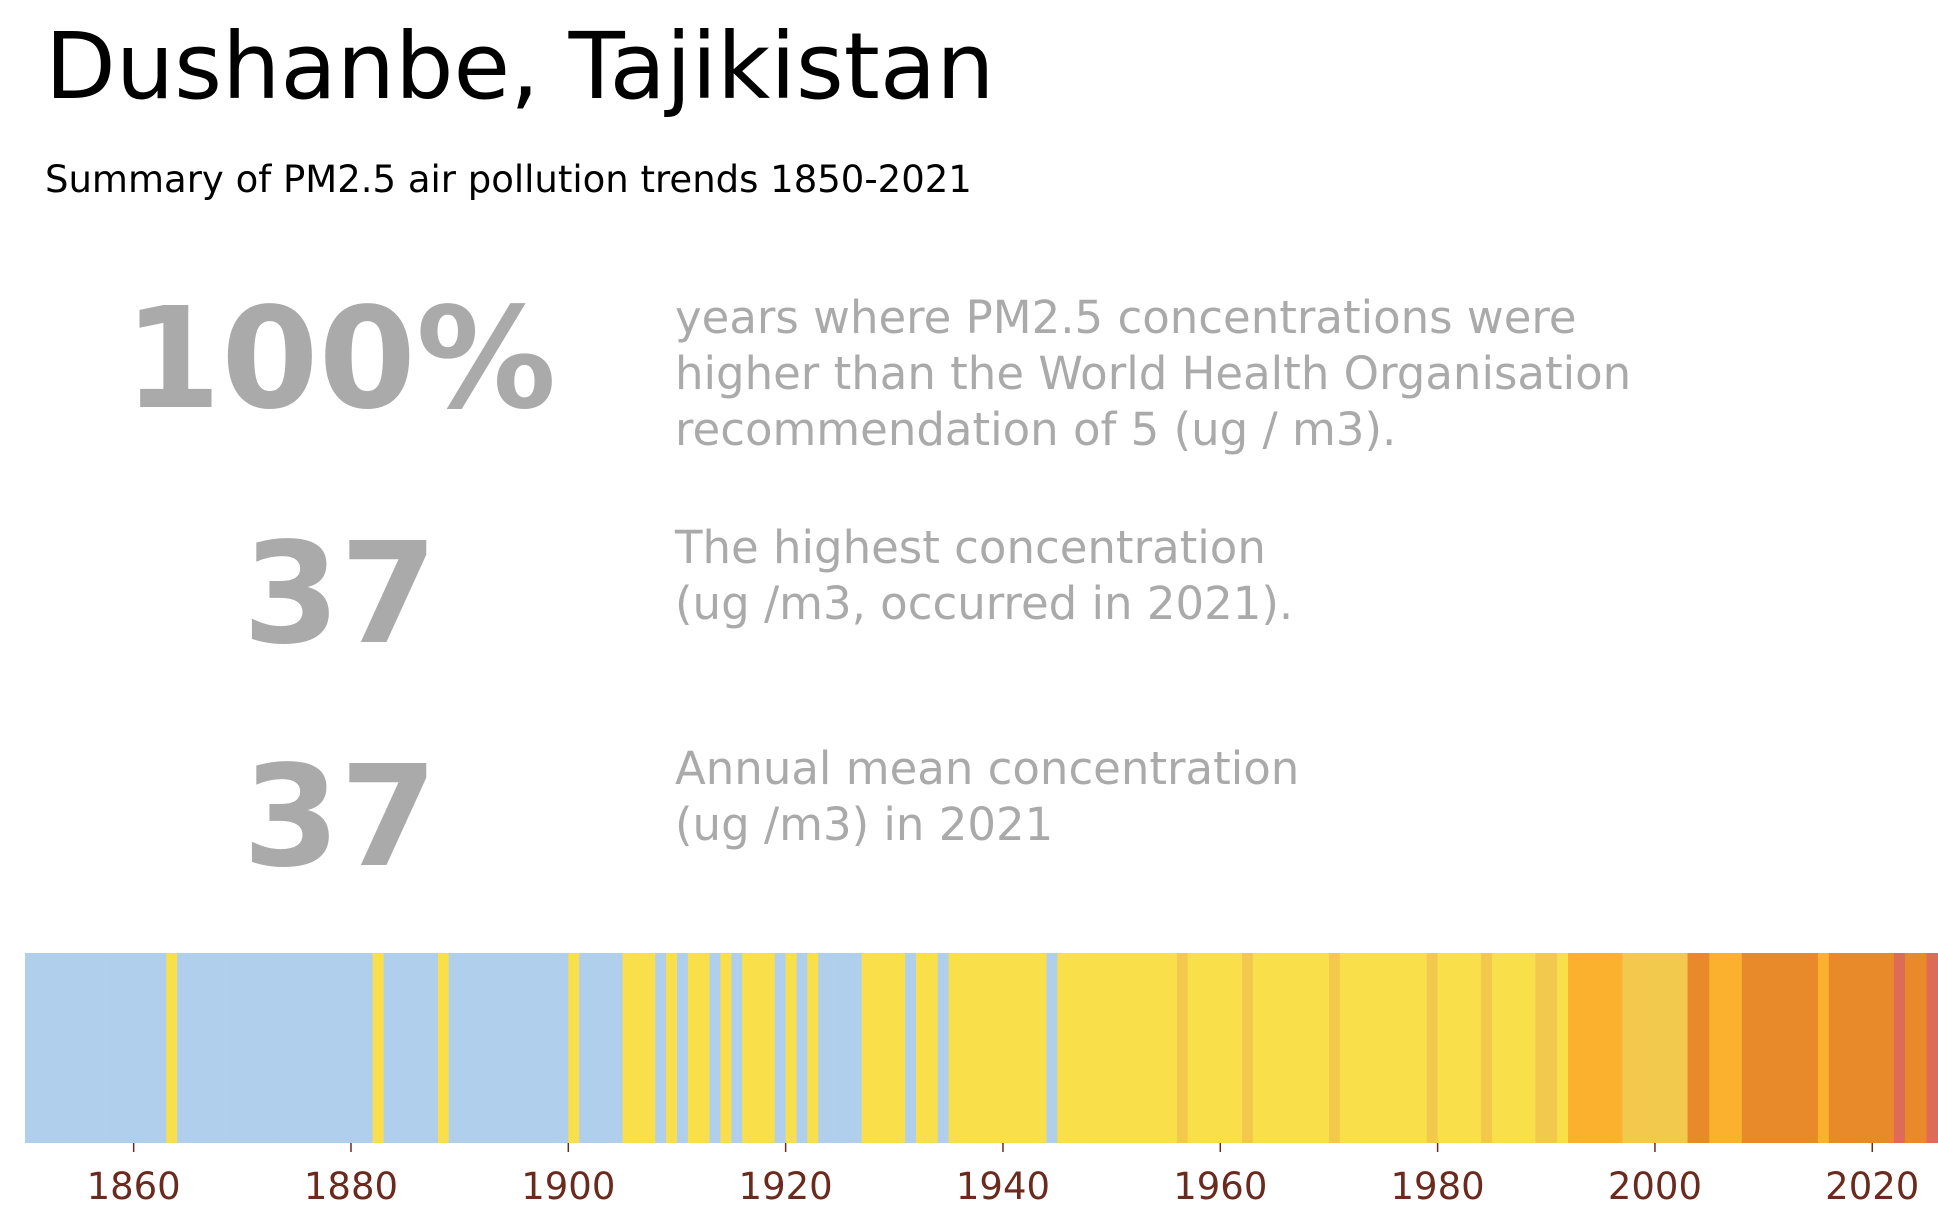 This screenshot has height=1224, width=1938. I want to click on stripe-1981, so click(1454, 1048).